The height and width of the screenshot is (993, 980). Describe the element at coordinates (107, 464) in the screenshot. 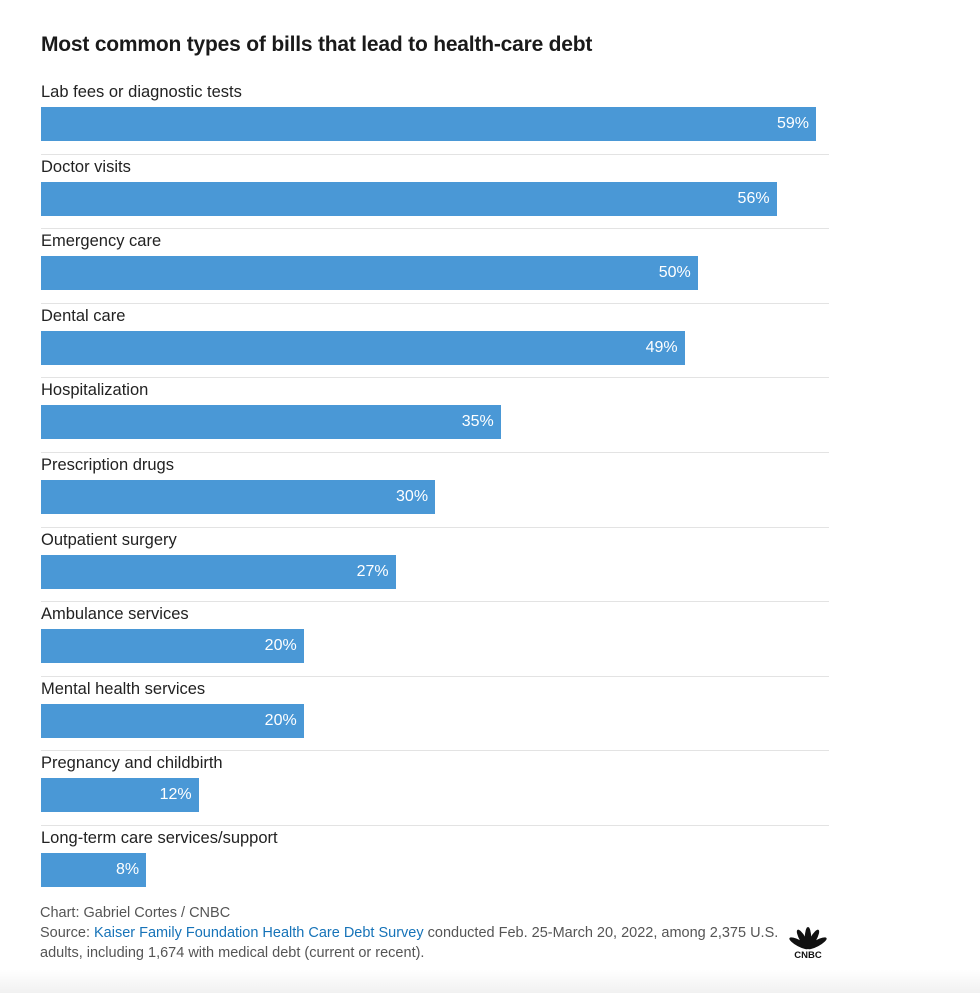

I see `bar-label: Prescription drugs` at that location.